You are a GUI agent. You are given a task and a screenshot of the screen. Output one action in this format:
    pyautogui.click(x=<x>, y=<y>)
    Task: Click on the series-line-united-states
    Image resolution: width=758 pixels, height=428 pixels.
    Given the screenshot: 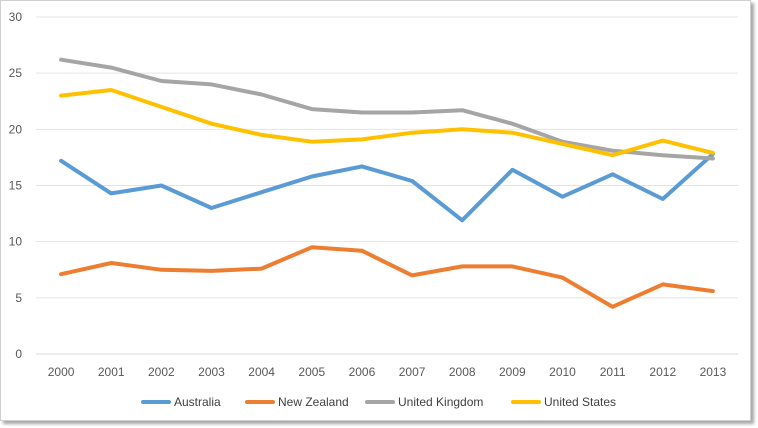 What is the action you would take?
    pyautogui.click(x=387, y=123)
    